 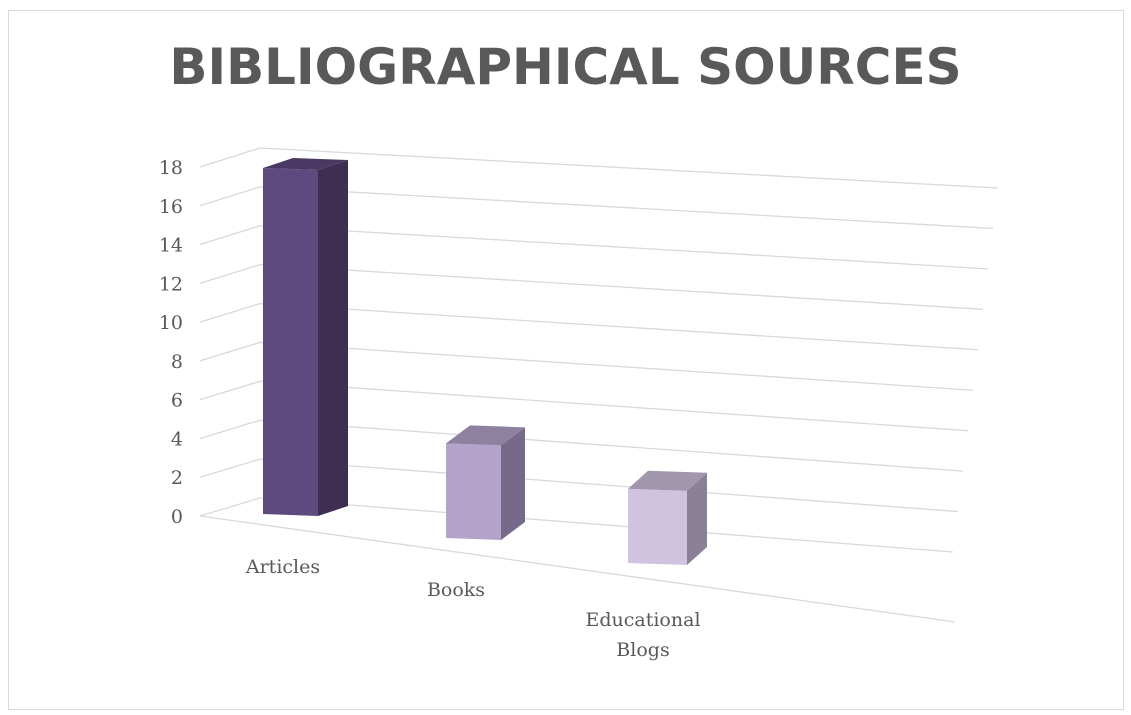 What do you see at coordinates (177, 439) in the screenshot?
I see `y-tick-label: 4` at bounding box center [177, 439].